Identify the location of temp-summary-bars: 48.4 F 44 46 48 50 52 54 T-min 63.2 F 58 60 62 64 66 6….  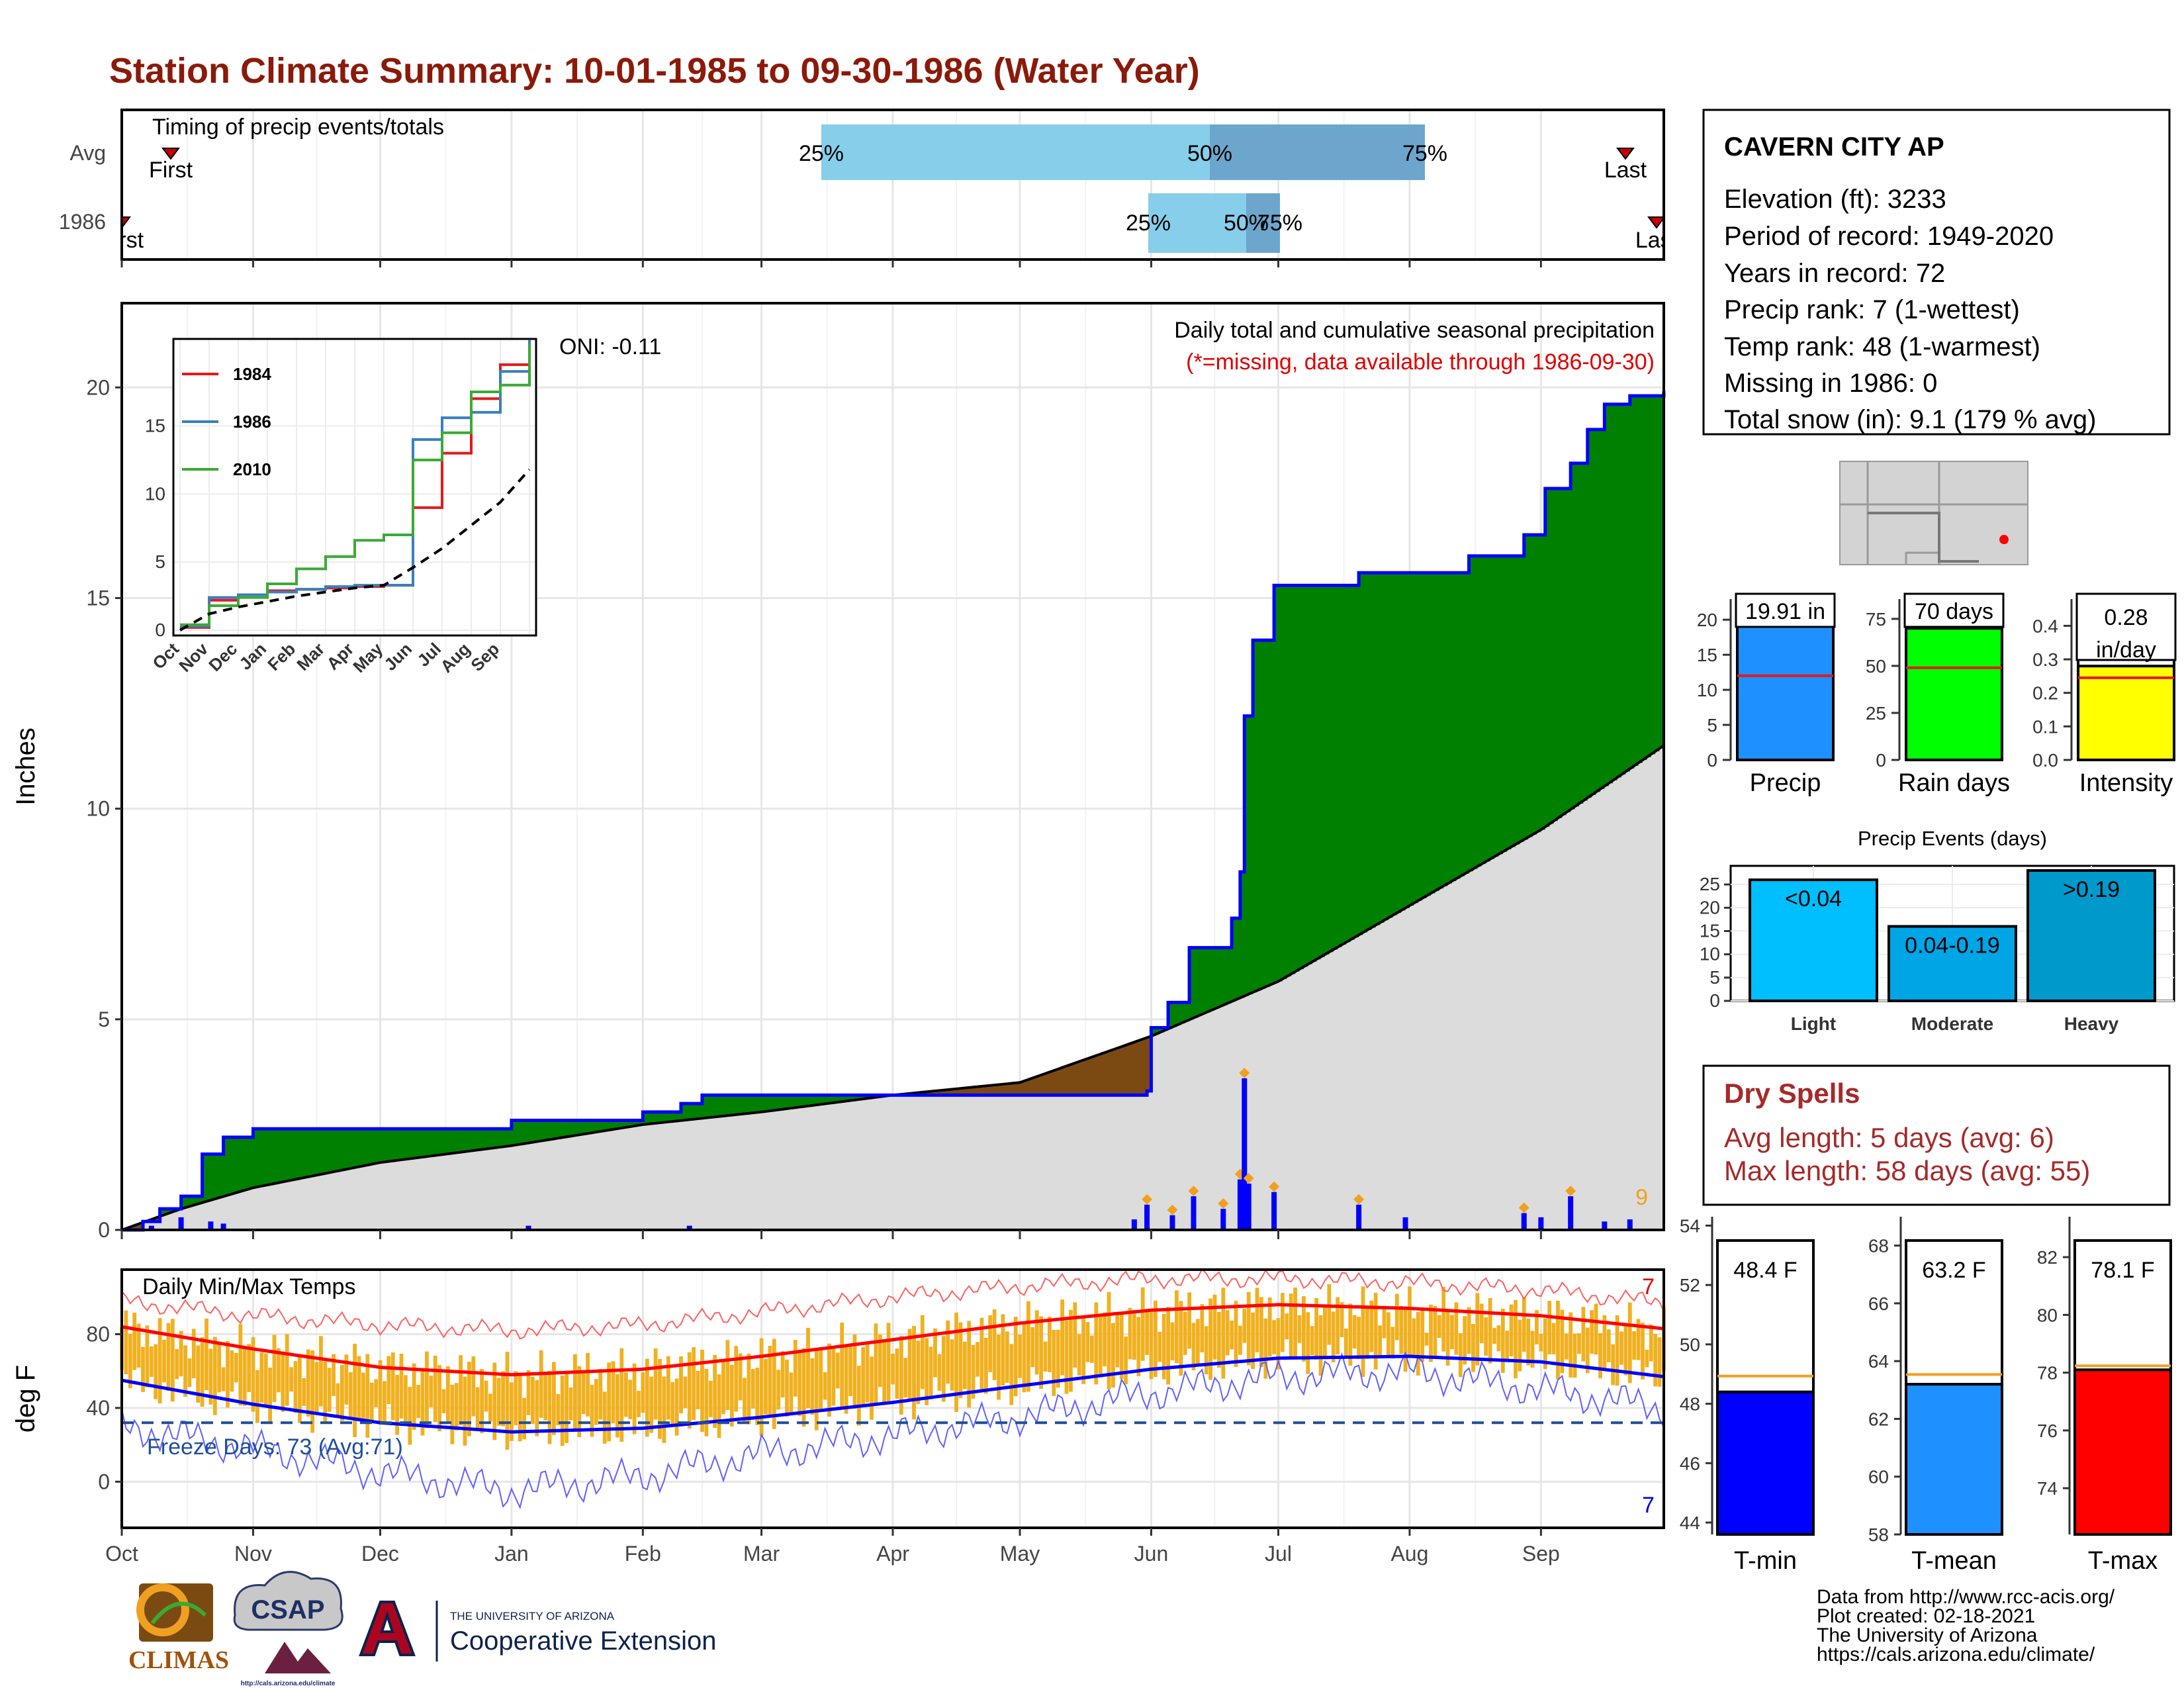
(1926, 1395).